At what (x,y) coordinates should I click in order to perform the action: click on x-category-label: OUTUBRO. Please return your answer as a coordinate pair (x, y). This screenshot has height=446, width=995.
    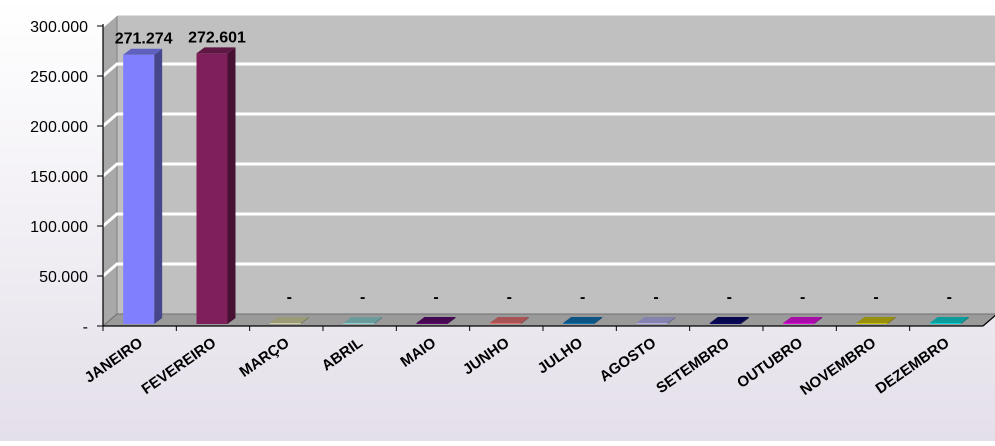
    Looking at the image, I should click on (770, 363).